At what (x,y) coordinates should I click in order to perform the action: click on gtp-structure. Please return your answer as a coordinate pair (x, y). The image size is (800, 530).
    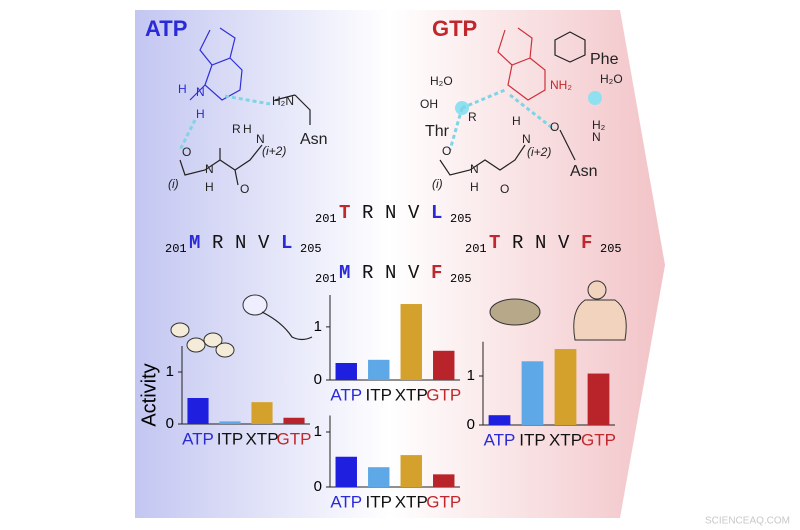
    Looking at the image, I should click on (520, 101).